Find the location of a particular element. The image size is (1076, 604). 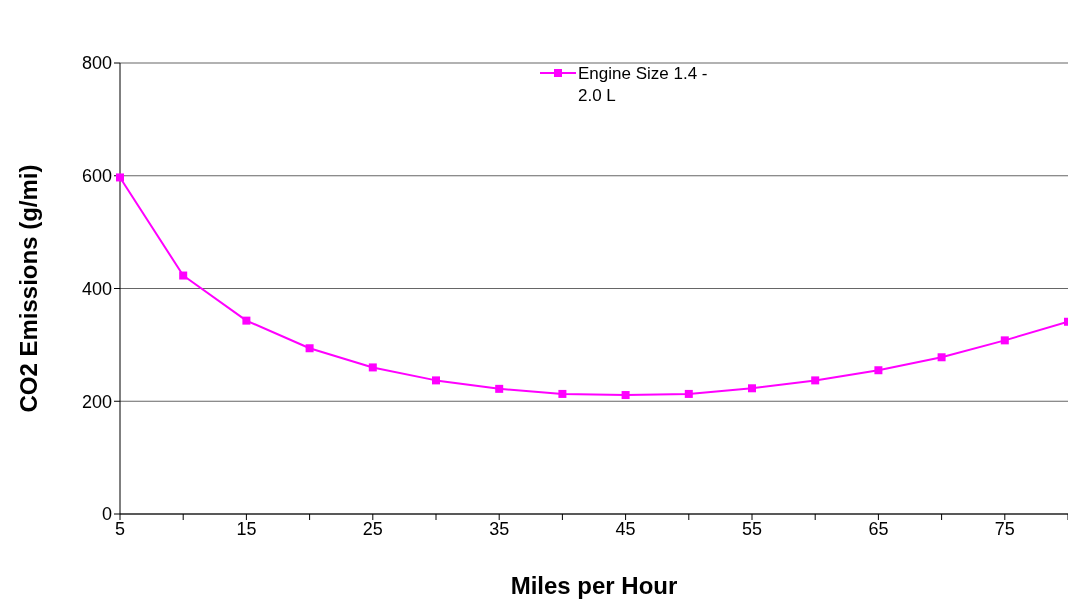

x-tick-label: 25 is located at coordinates (372, 528).